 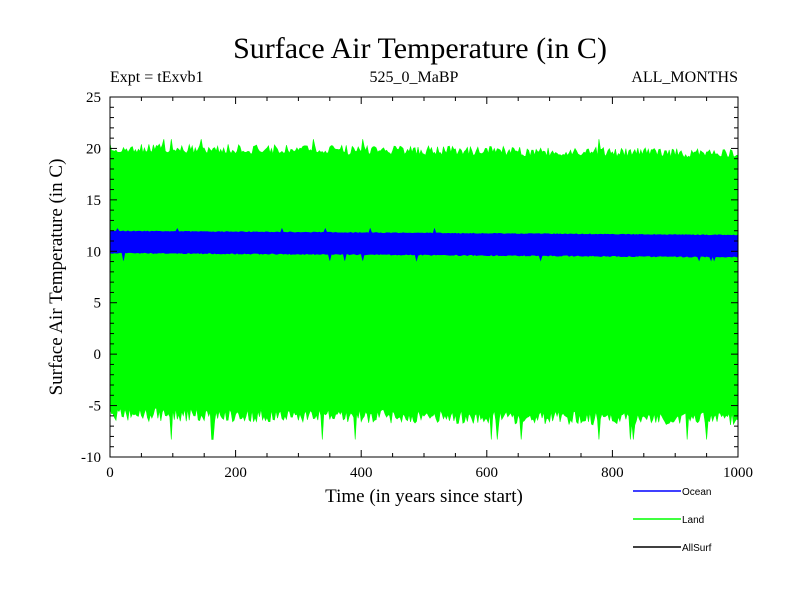 What do you see at coordinates (110, 473) in the screenshot?
I see `x-tick-label: 0` at bounding box center [110, 473].